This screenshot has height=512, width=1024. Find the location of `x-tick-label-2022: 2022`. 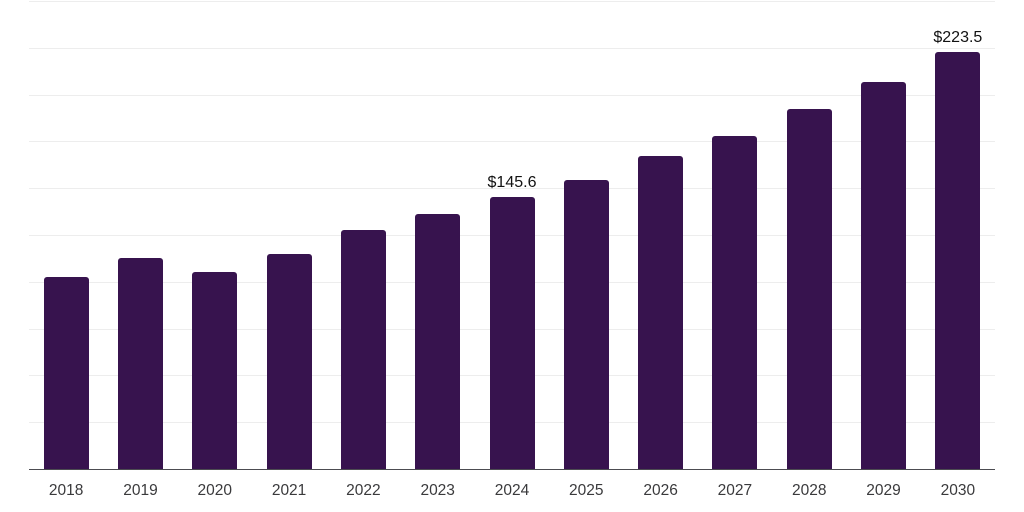

x-tick-label-2022: 2022 is located at coordinates (363, 490).